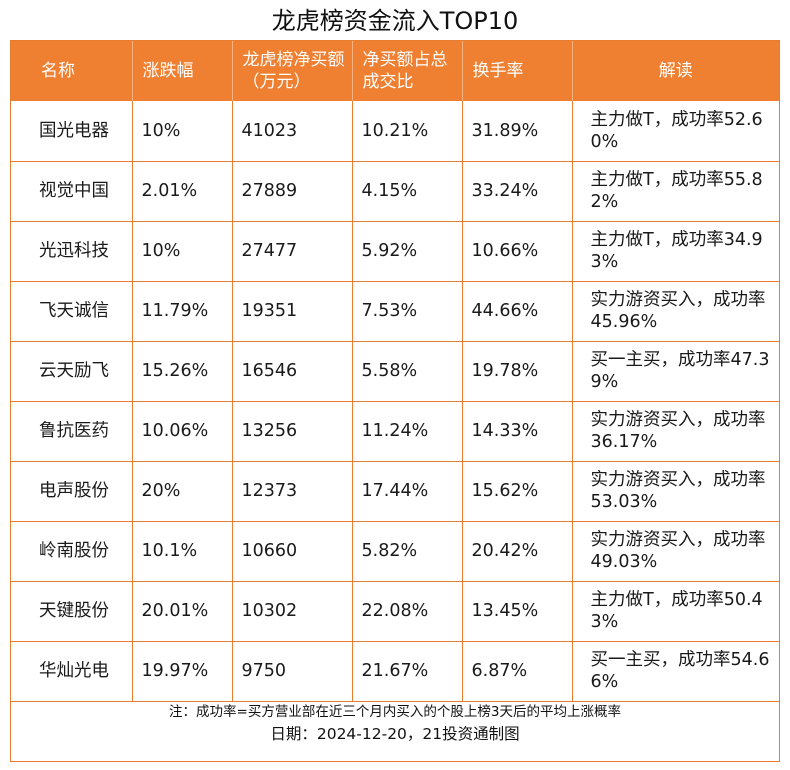  I want to click on net-buy-cell: 16546, so click(292, 371).